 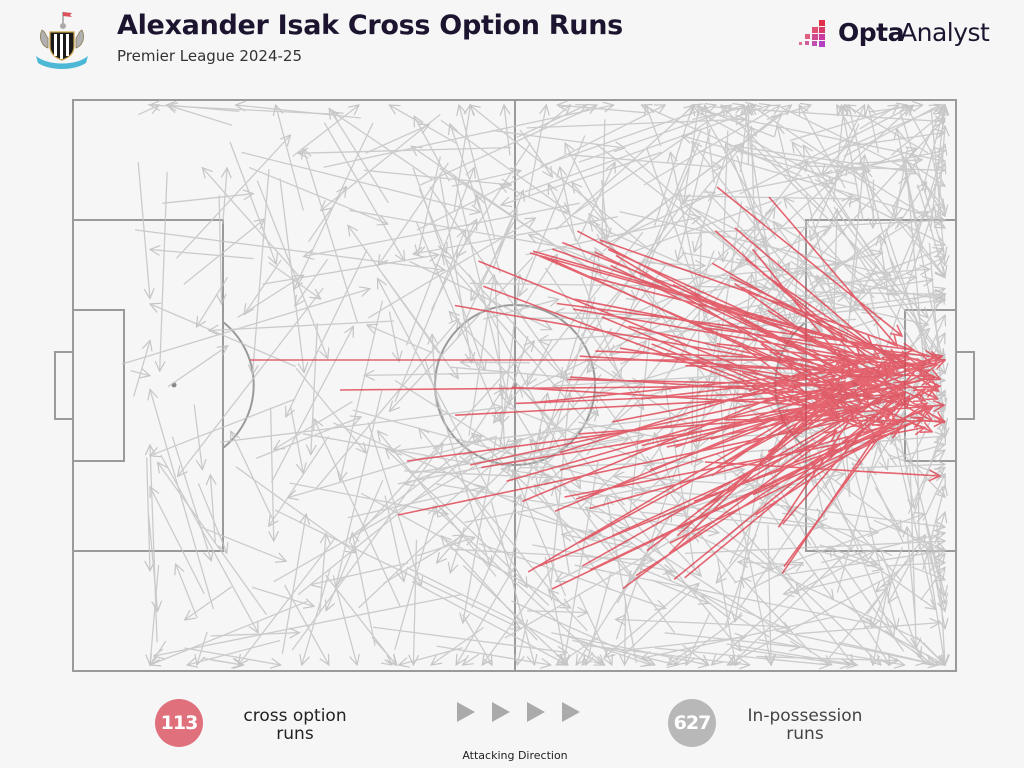 What do you see at coordinates (295, 725) in the screenshot?
I see `cross-option-label: cross option runs` at bounding box center [295, 725].